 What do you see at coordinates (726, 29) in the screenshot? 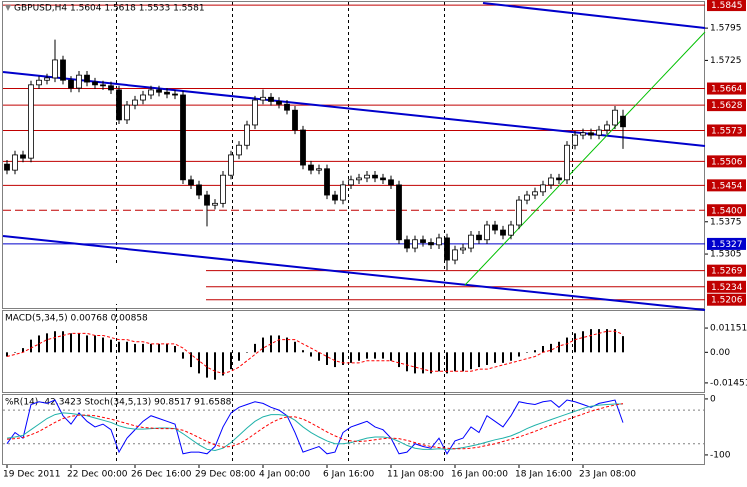
I see `y-tick-label: 1.5795` at bounding box center [726, 29].